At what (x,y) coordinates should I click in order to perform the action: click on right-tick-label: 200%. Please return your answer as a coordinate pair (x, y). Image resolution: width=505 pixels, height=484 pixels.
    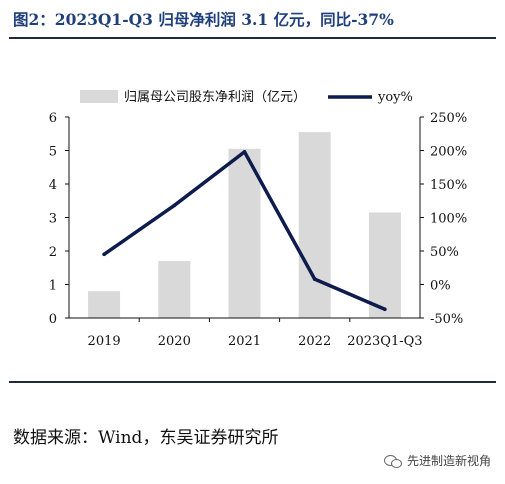
    Looking at the image, I should click on (448, 152).